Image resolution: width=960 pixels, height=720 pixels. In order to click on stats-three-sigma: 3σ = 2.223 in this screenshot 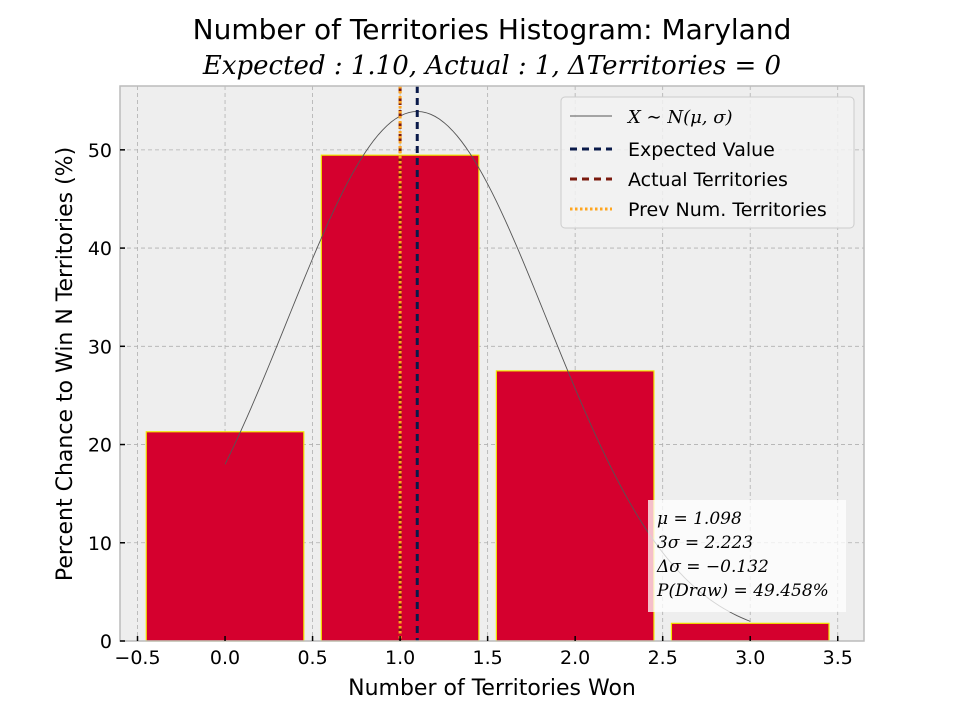, I will do `click(705, 543)`.